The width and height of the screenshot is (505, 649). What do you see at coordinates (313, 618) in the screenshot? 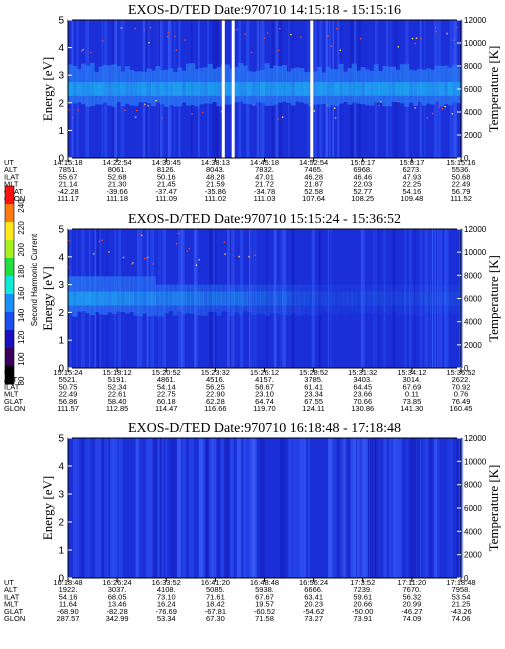
I see `orbit-value: 73.27` at bounding box center [313, 618].